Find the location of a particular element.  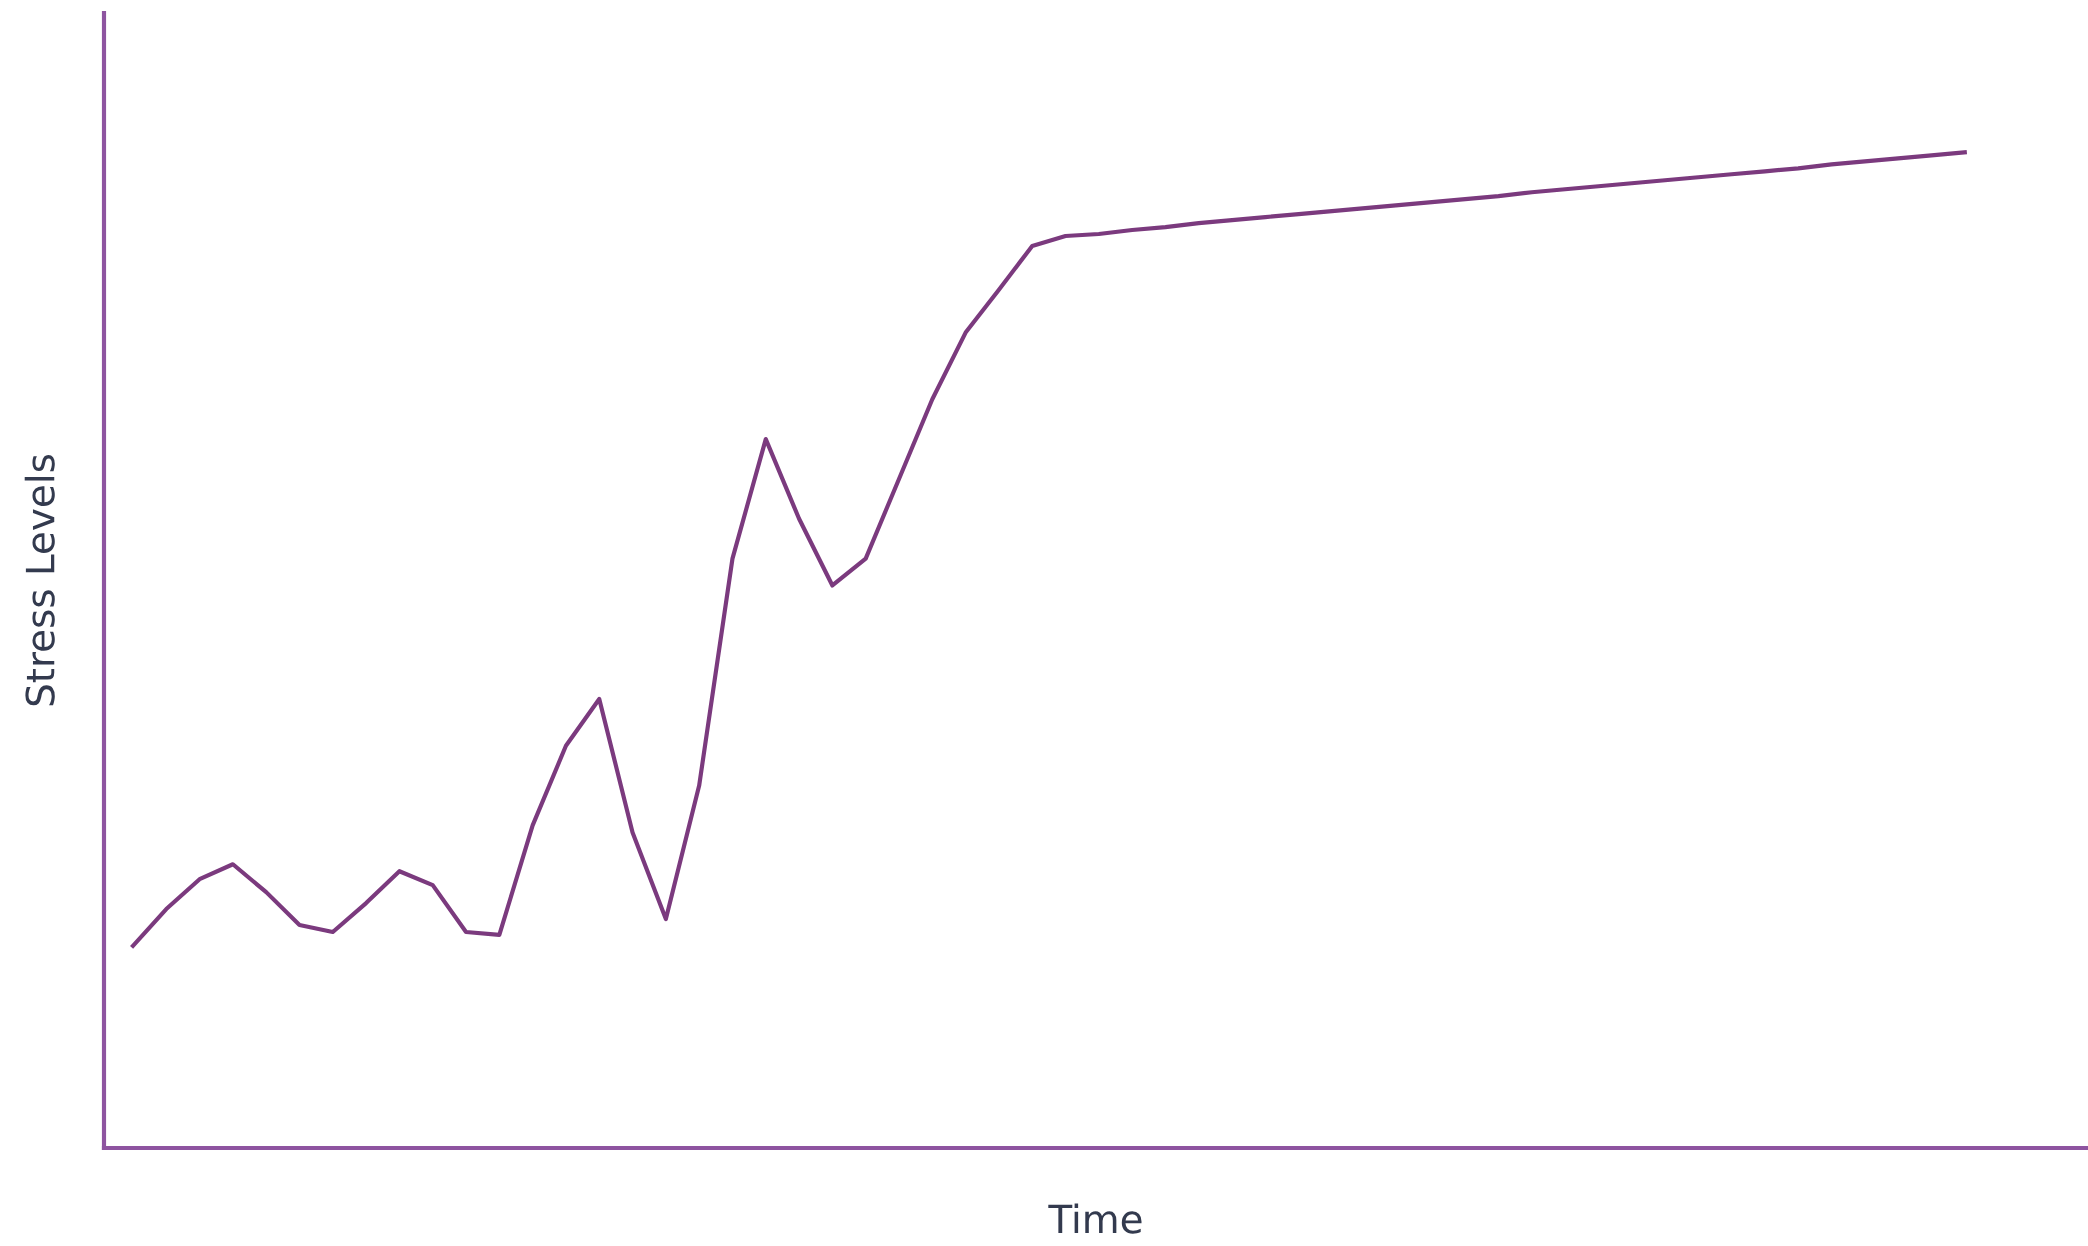

x-axis-title: Time is located at coordinates (1095, 1218).